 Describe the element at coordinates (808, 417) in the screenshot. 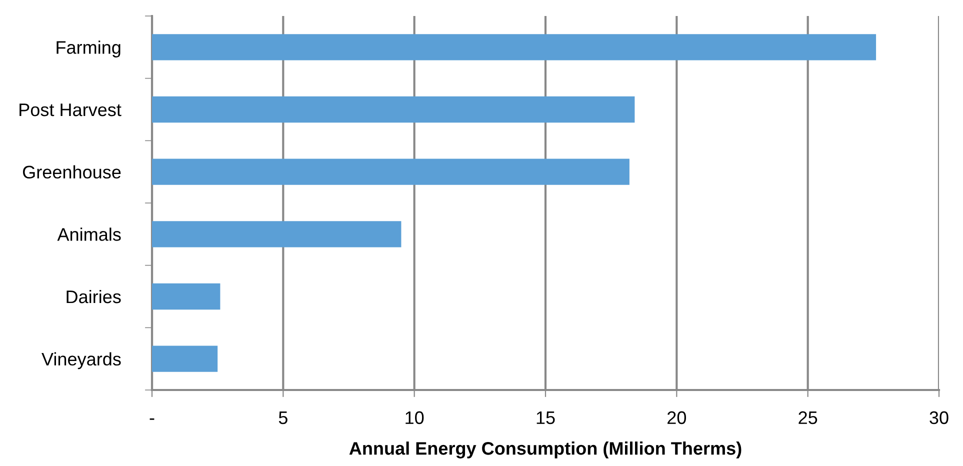

I see `x-tick-label: 25` at that location.